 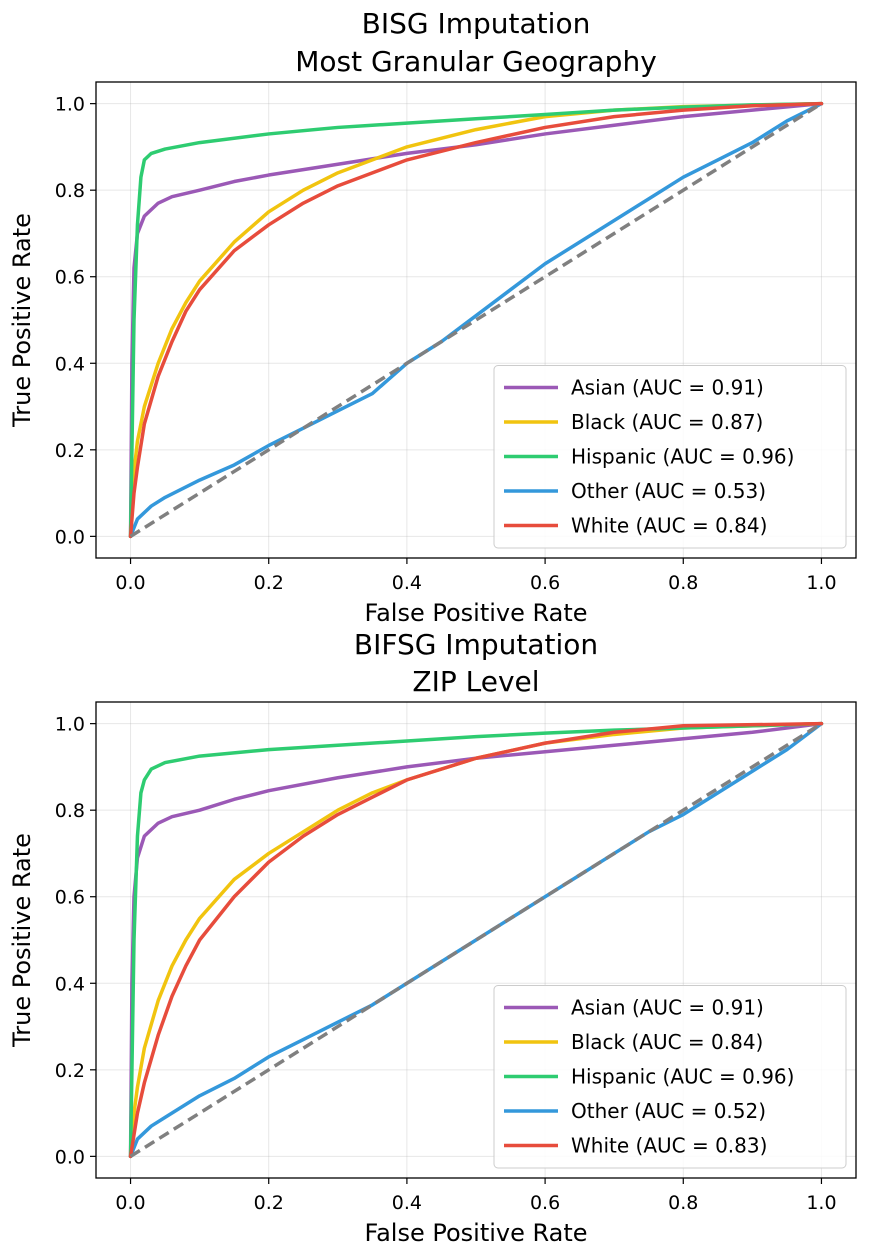 What do you see at coordinates (669, 526) in the screenshot?
I see `legend-entry-label: White (AUC = 0.84)` at bounding box center [669, 526].